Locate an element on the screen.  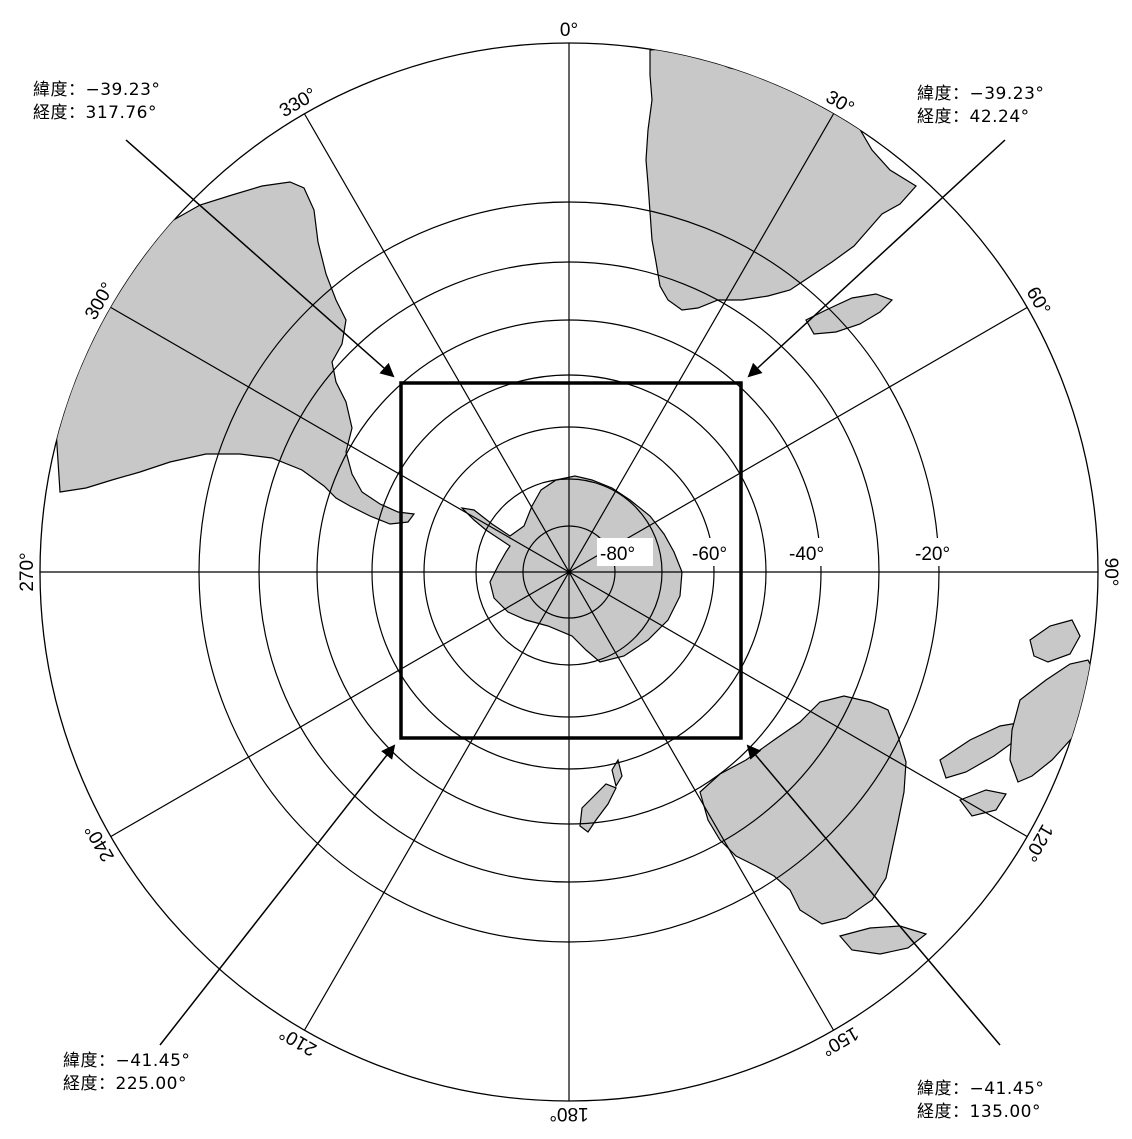
new-zealand is located at coordinates (598, 808).